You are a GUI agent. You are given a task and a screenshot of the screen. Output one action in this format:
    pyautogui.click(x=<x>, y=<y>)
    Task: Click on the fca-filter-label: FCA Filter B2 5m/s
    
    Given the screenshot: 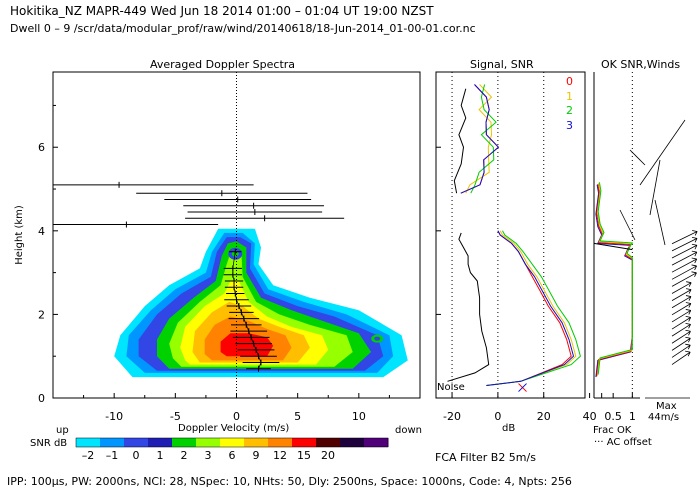 What is the action you would take?
    pyautogui.click(x=485, y=457)
    